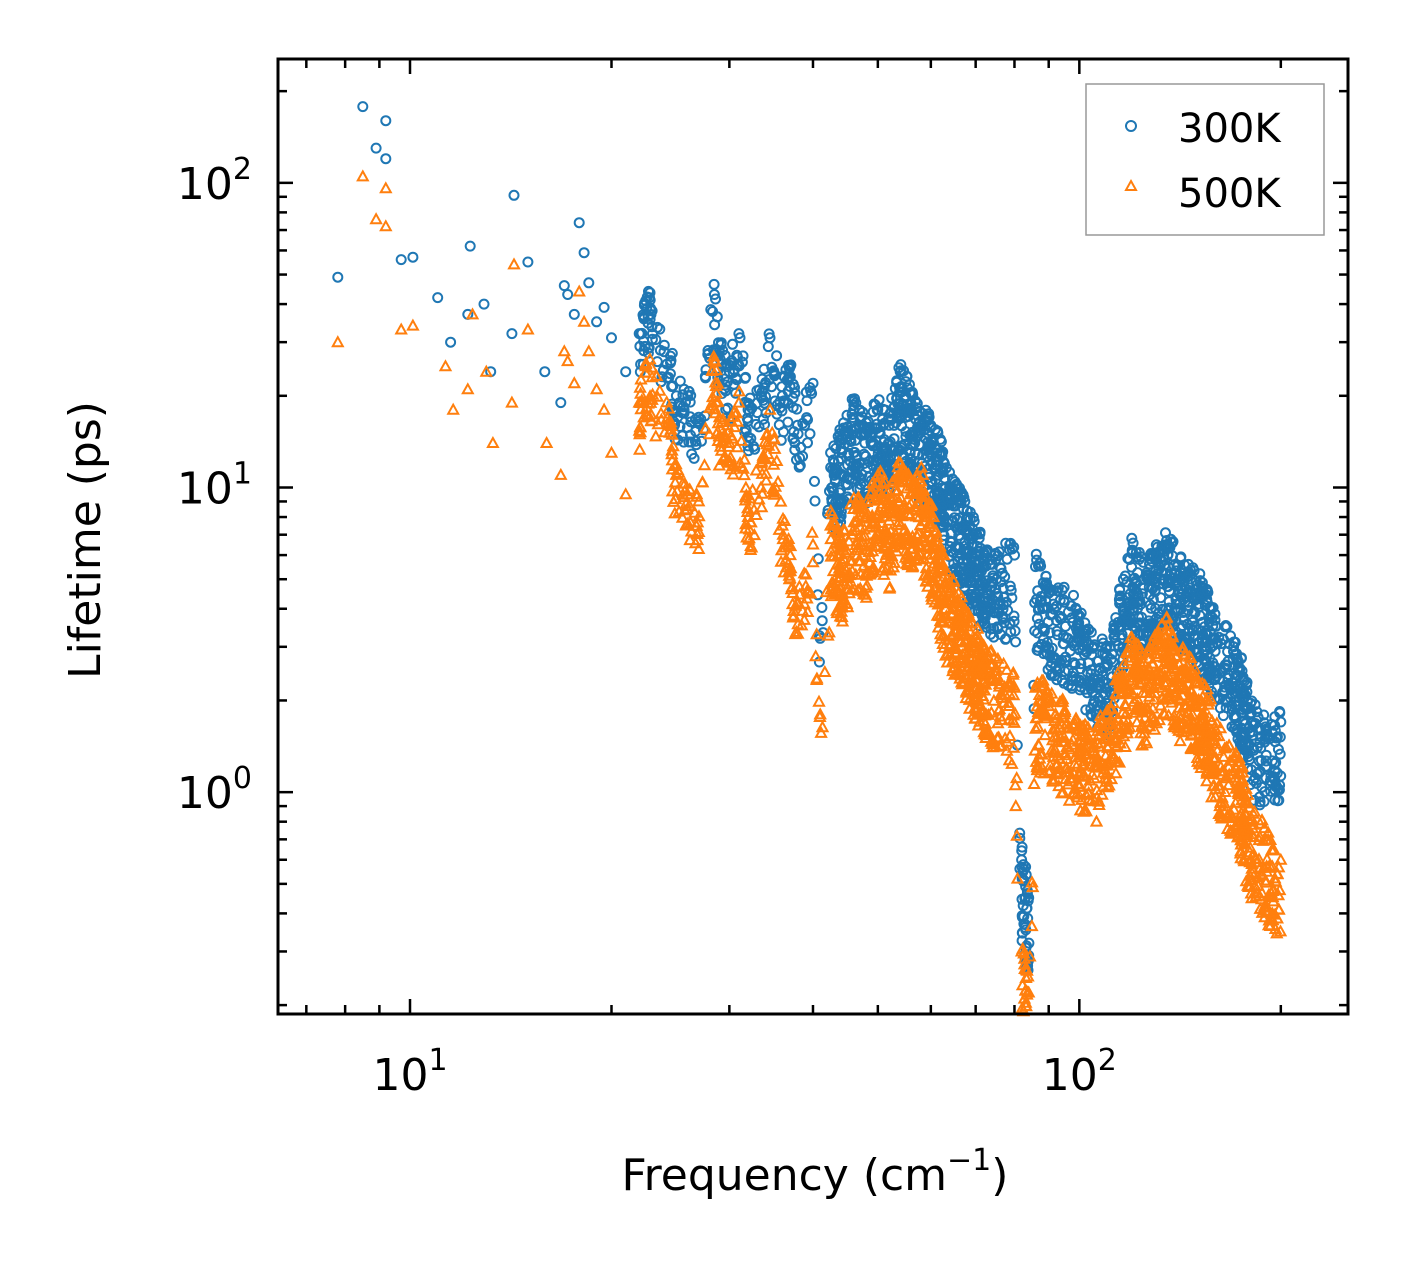  Describe the element at coordinates (242, 474) in the screenshot. I see `y-tick-label-exp: 1` at that location.